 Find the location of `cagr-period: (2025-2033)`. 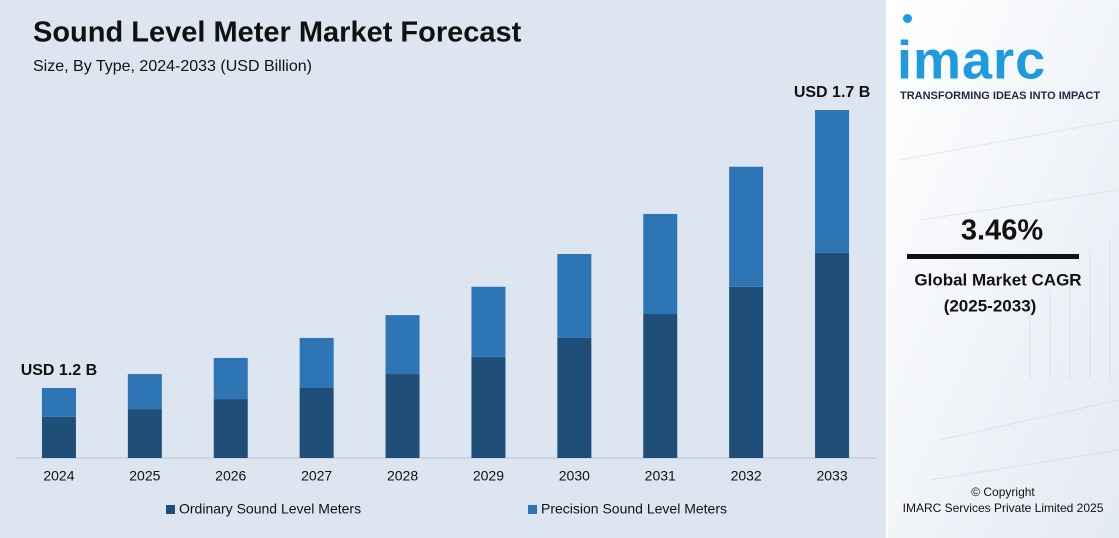

cagr-period: (2025-2033) is located at coordinates (990, 305).